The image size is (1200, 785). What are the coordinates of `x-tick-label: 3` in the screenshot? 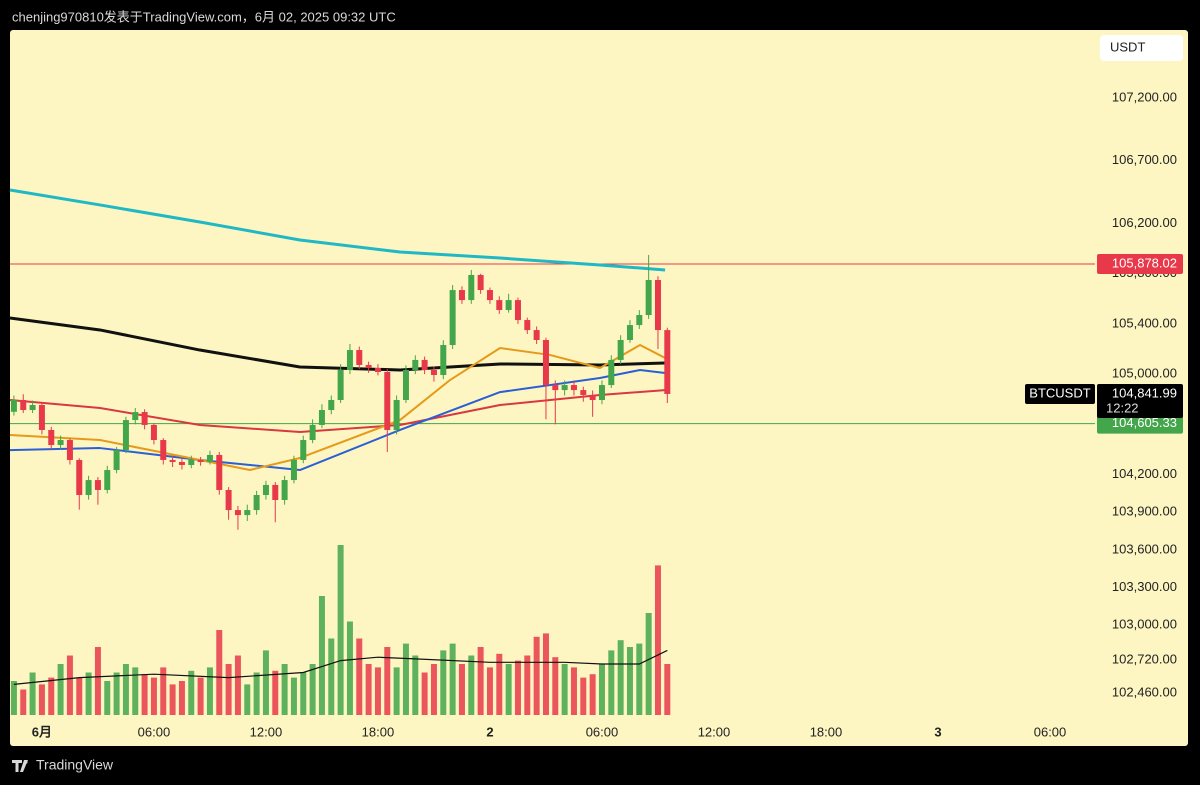 It's located at (937, 731).